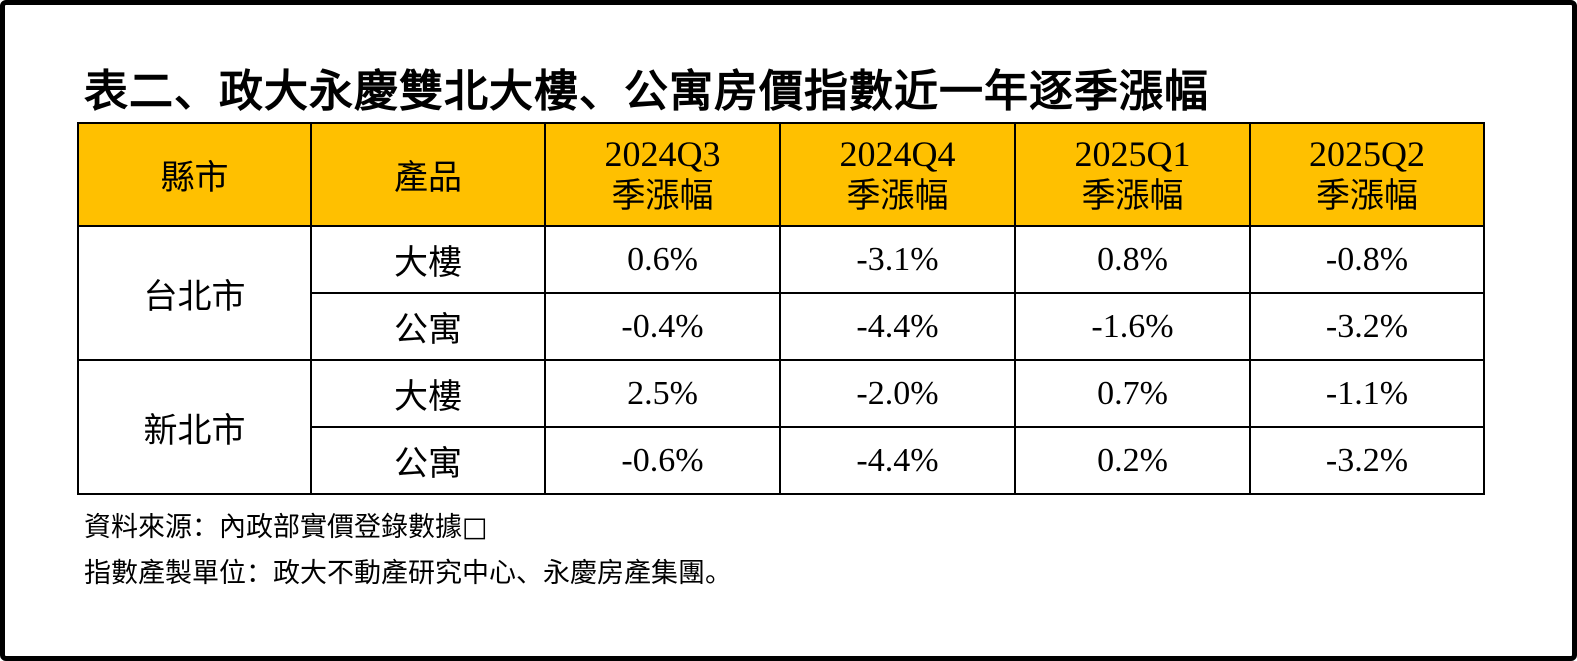 The height and width of the screenshot is (661, 1577). Describe the element at coordinates (1132, 460) in the screenshot. I see `value-cell: 0.2%` at that location.